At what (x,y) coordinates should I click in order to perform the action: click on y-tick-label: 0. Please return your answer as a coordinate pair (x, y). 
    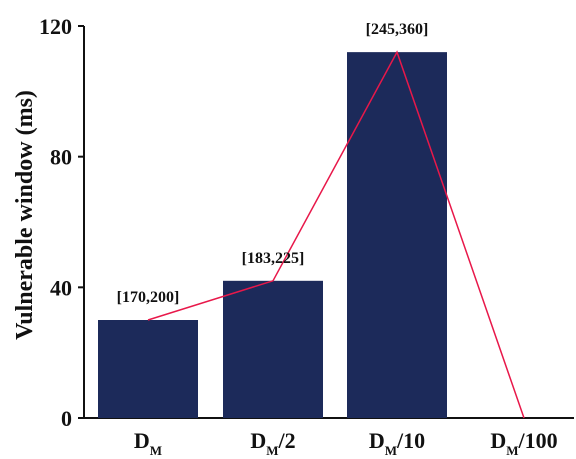
    Looking at the image, I should click on (66, 418).